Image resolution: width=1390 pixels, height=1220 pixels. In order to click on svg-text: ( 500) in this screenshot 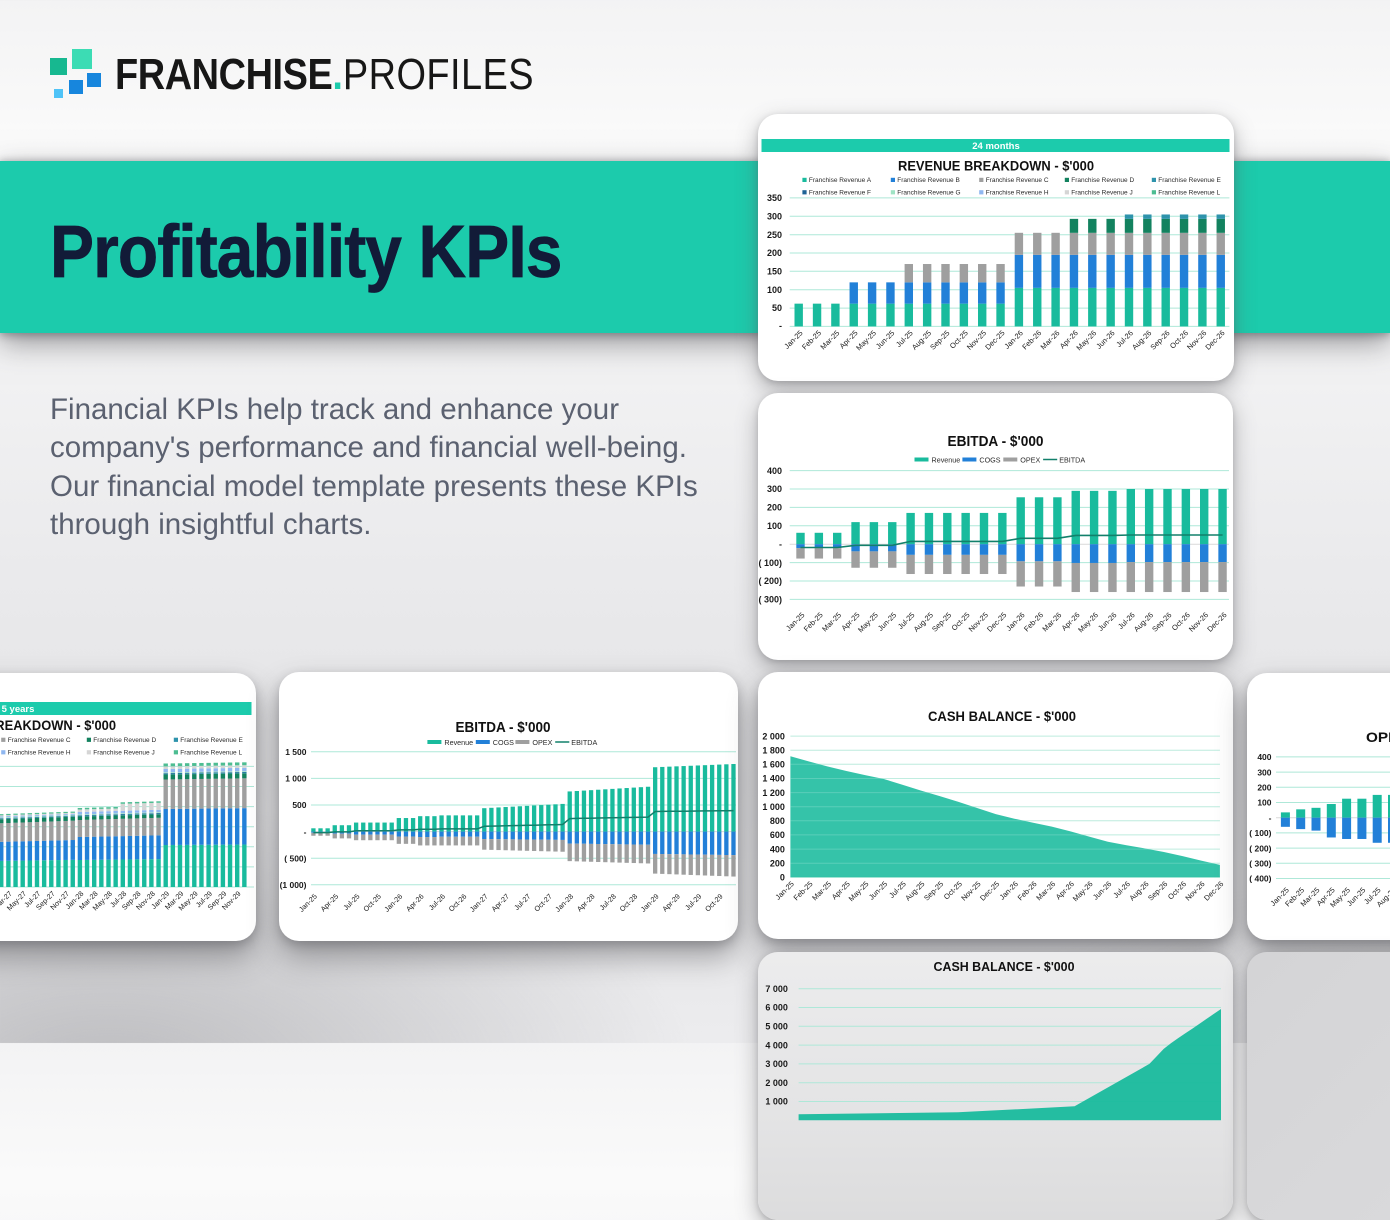, I will do `click(295, 858)`.